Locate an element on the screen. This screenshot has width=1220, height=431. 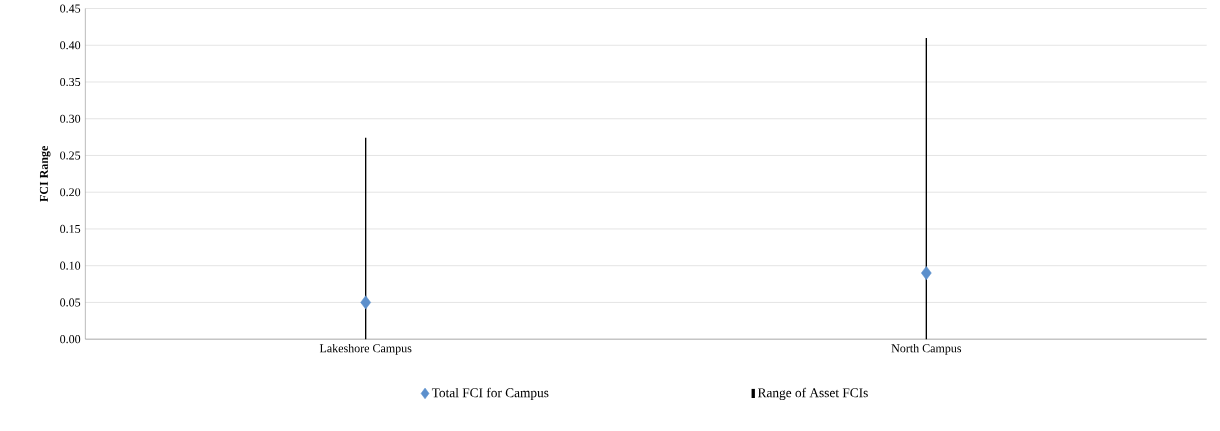
y-tick-label: 0.10 is located at coordinates (70, 265).